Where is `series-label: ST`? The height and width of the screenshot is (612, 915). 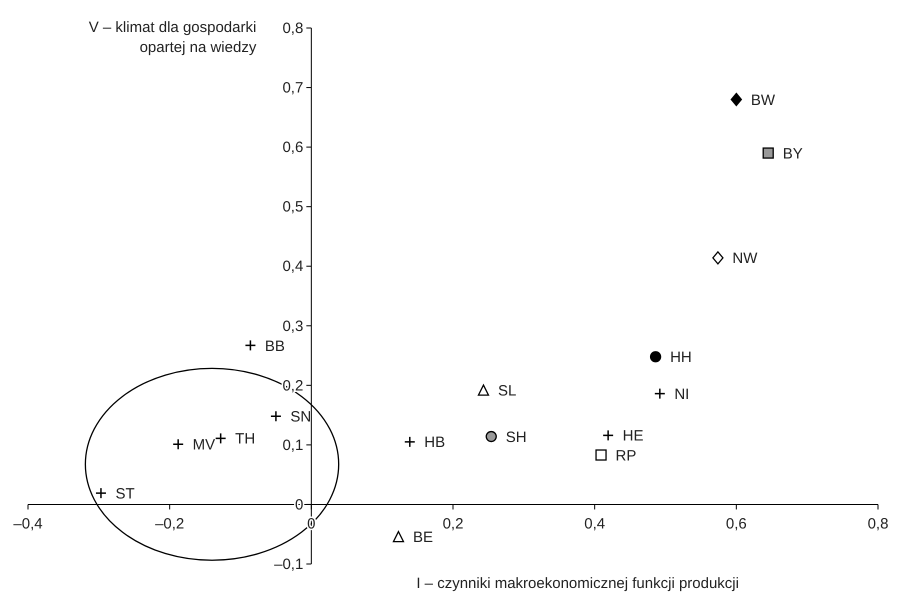
series-label: ST is located at coordinates (125, 493).